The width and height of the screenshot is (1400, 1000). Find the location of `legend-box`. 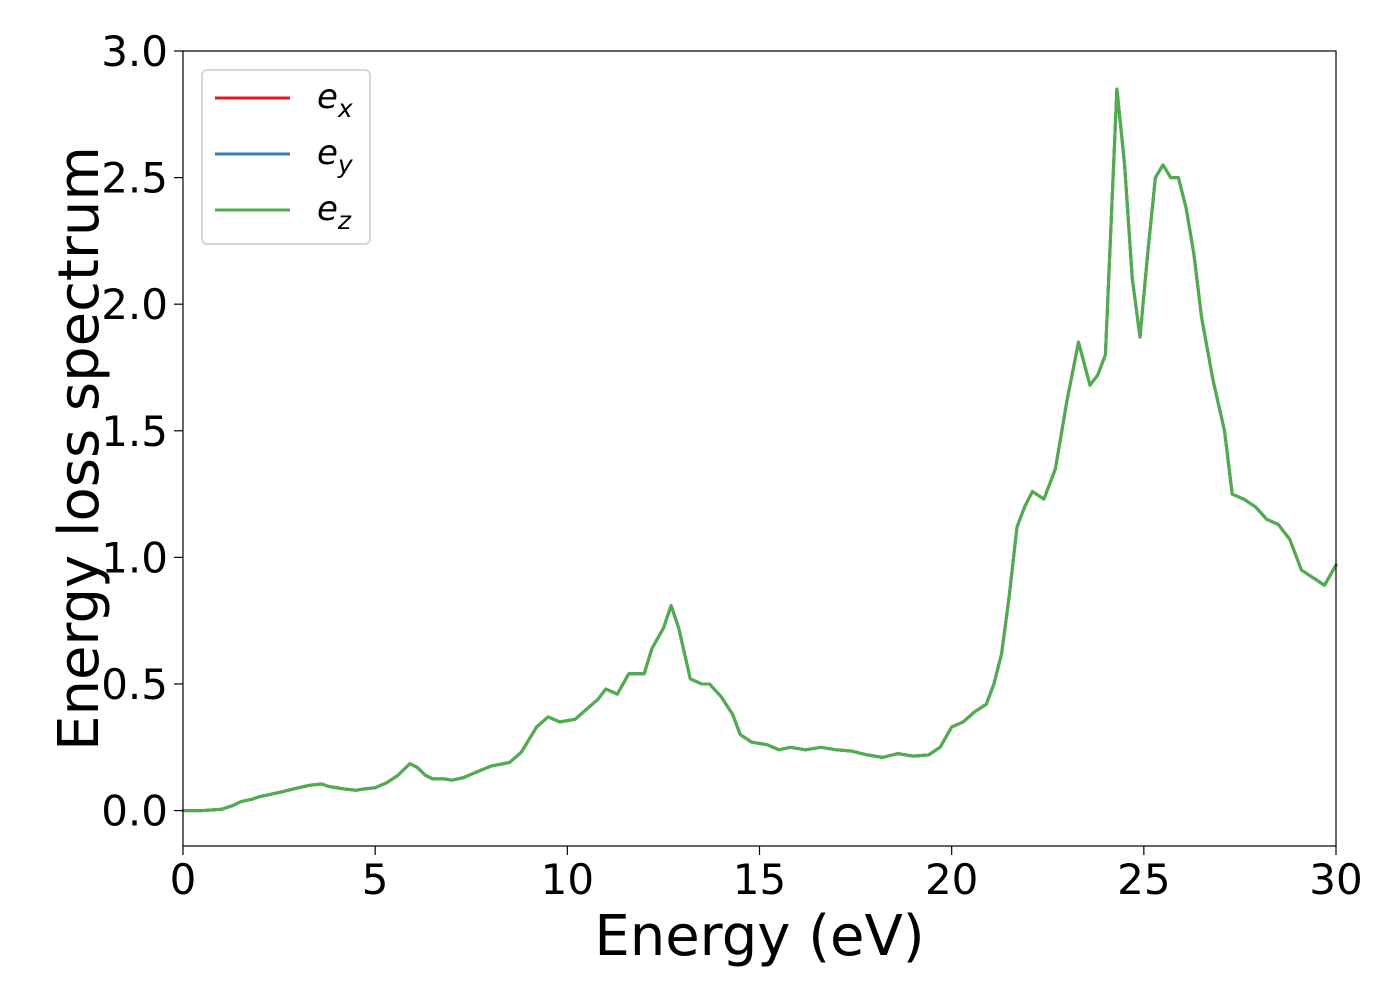

legend-box is located at coordinates (286, 157).